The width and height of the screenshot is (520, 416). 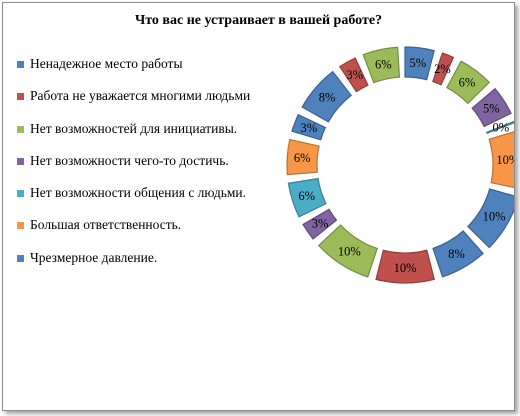 I want to click on legend-item: Работа не уважается многими людьми, so click(x=133, y=104).